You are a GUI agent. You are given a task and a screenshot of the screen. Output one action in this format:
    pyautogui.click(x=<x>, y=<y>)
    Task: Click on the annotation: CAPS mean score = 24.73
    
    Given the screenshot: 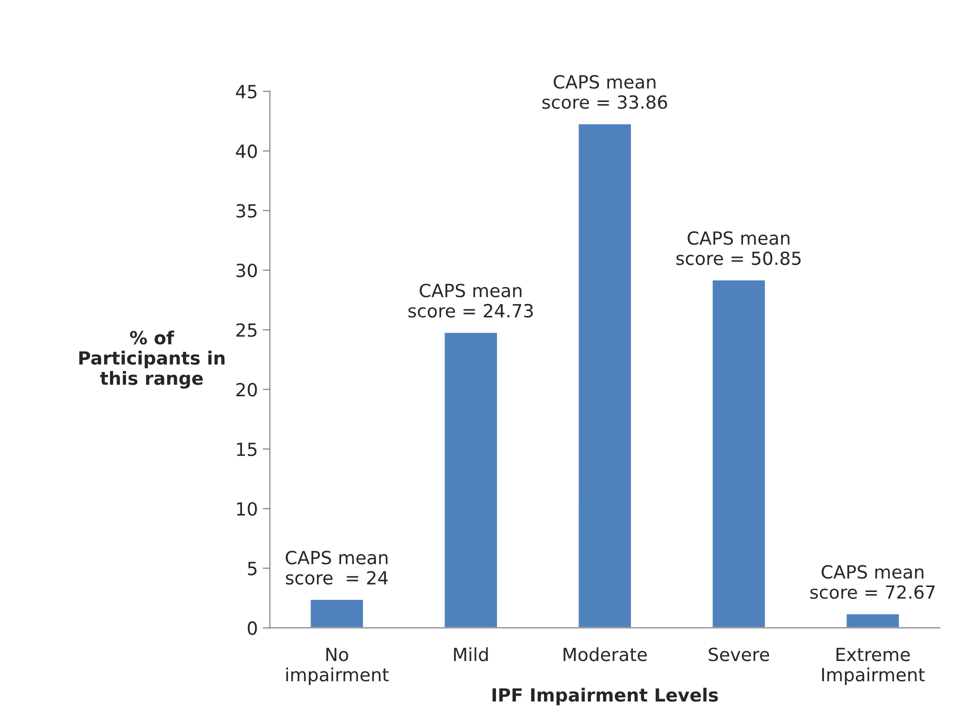 What is the action you would take?
    pyautogui.click(x=470, y=301)
    